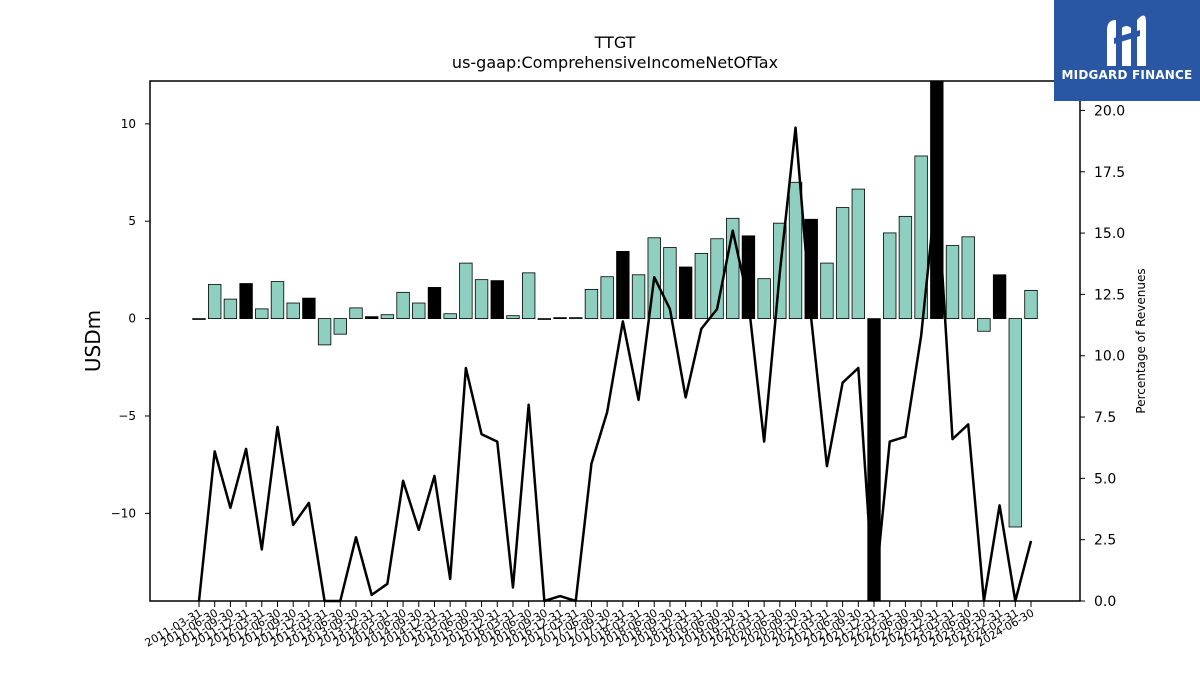 This screenshot has height=675, width=1200. I want to click on y2-tick-label: 20.0, so click(1109, 111).